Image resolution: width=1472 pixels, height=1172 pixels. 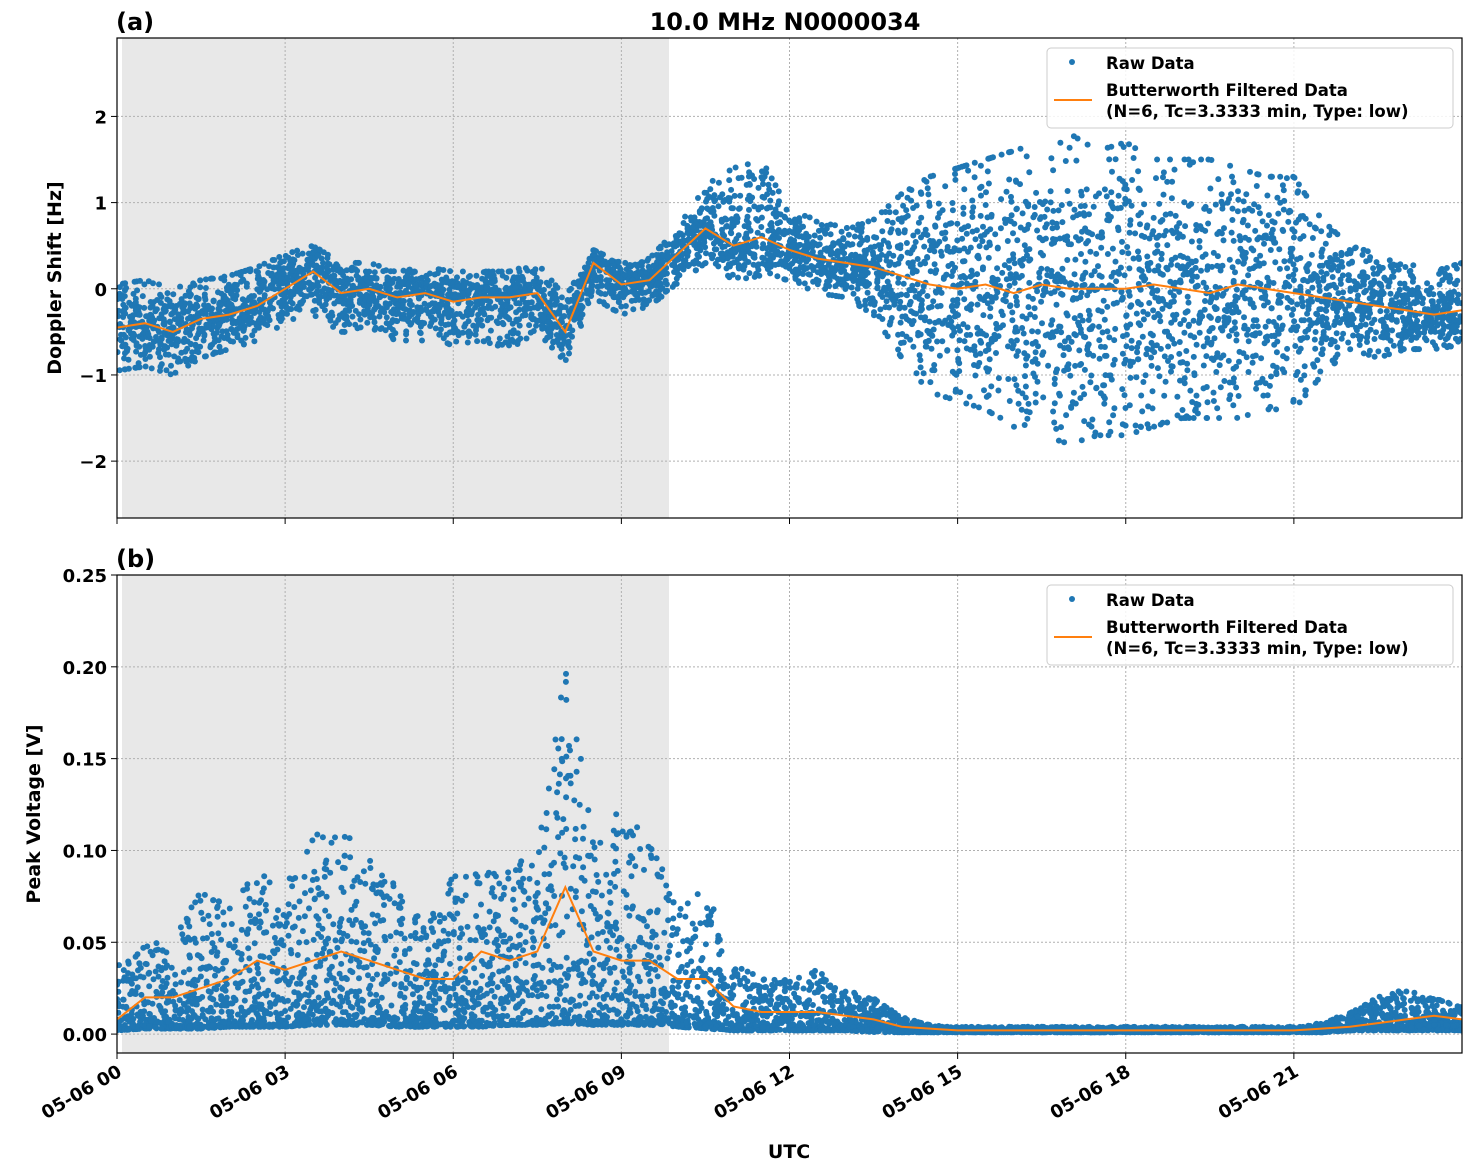 I want to click on y-tick-label: 1, so click(x=100, y=204).